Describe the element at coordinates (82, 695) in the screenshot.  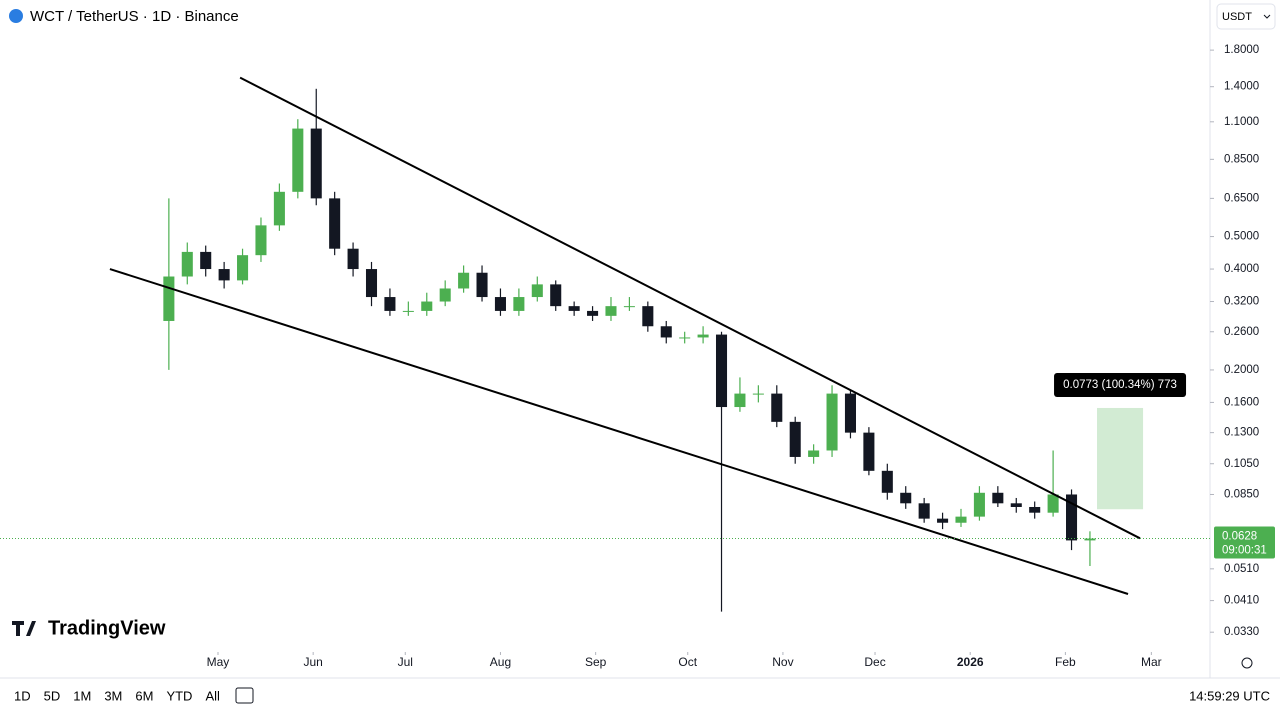
I see `range-button: 1M` at that location.